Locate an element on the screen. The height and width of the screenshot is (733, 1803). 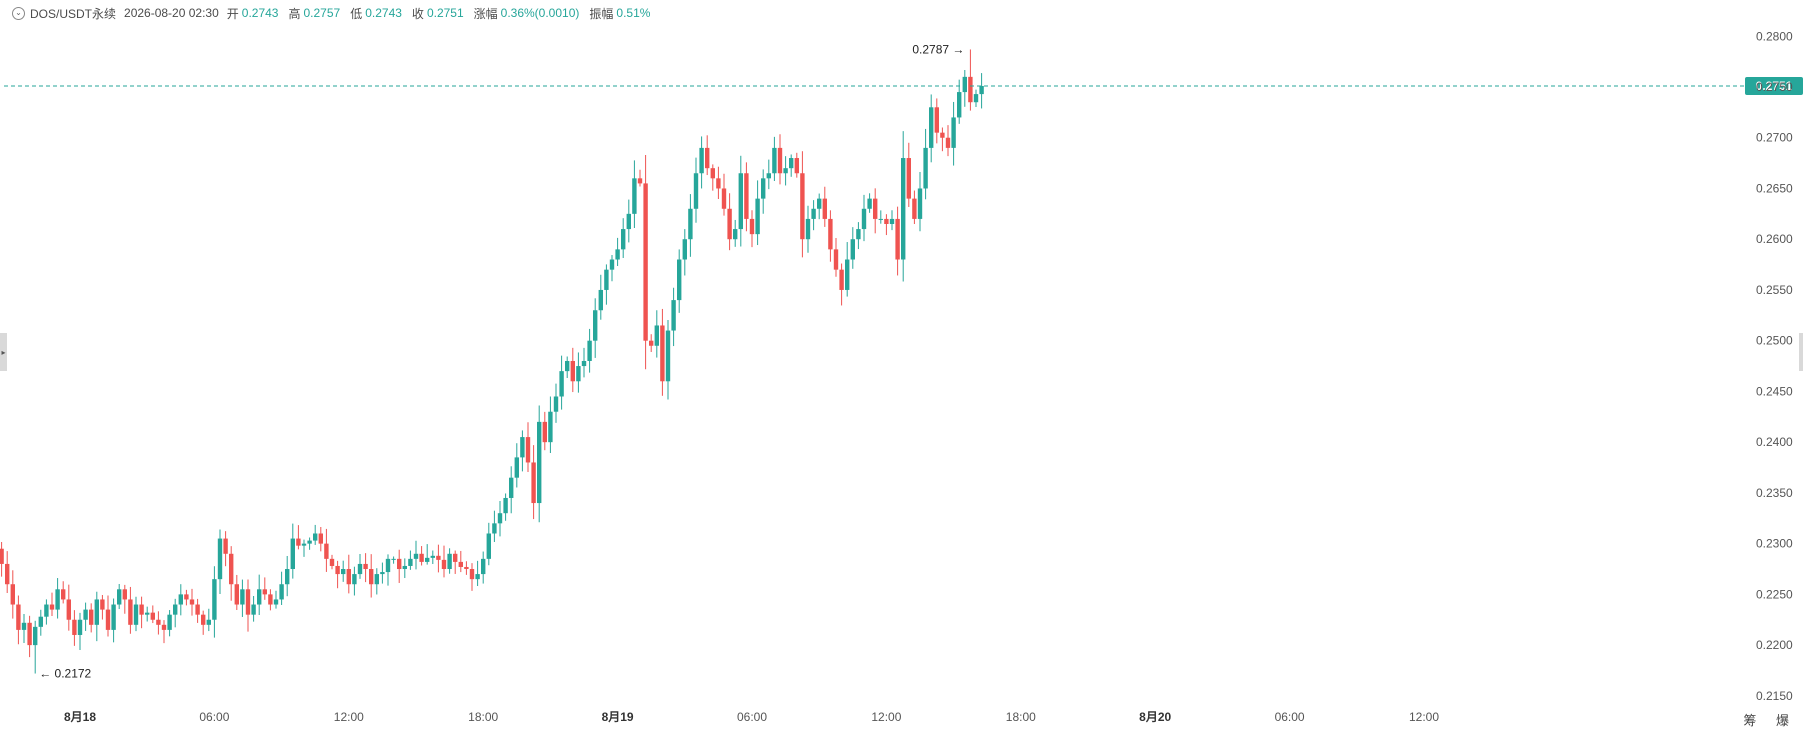
bottom-tool-icons: 筹 爆 is located at coordinates (1770, 720).